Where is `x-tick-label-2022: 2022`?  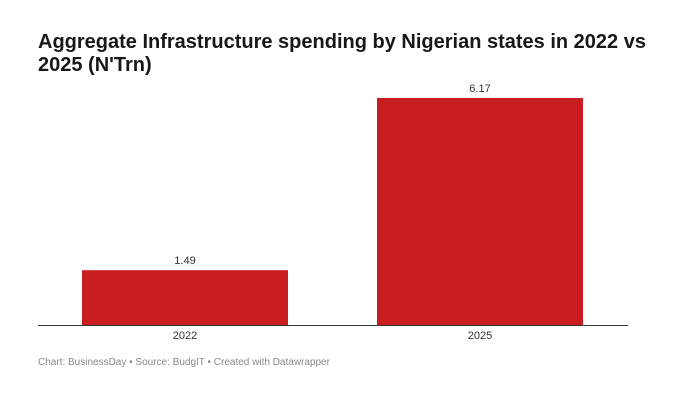 x-tick-label-2022: 2022 is located at coordinates (185, 336).